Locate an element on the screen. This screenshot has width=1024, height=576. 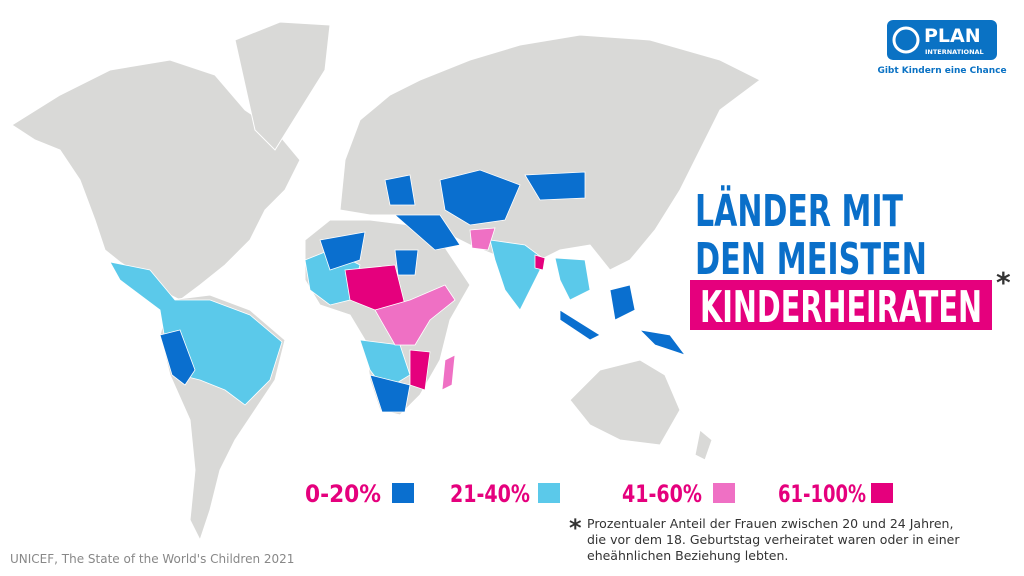
legend-label: 41-60% is located at coordinates (662, 494).